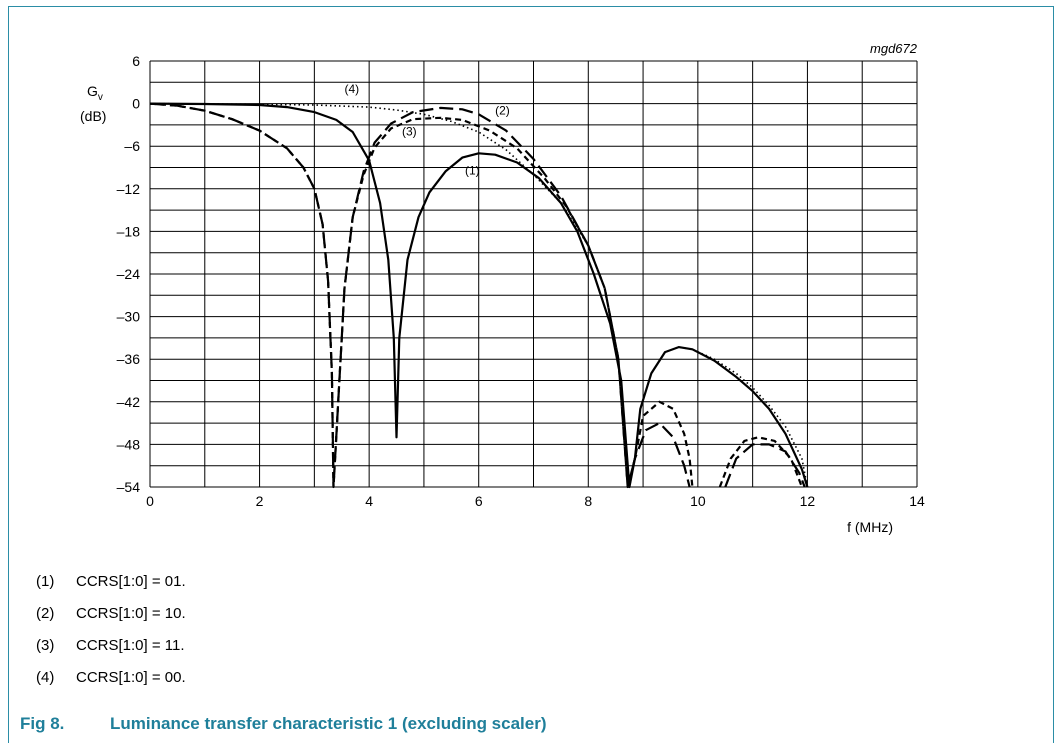 The height and width of the screenshot is (747, 1061). Describe the element at coordinates (129, 274) in the screenshot. I see `y-tick-label: –24` at that location.